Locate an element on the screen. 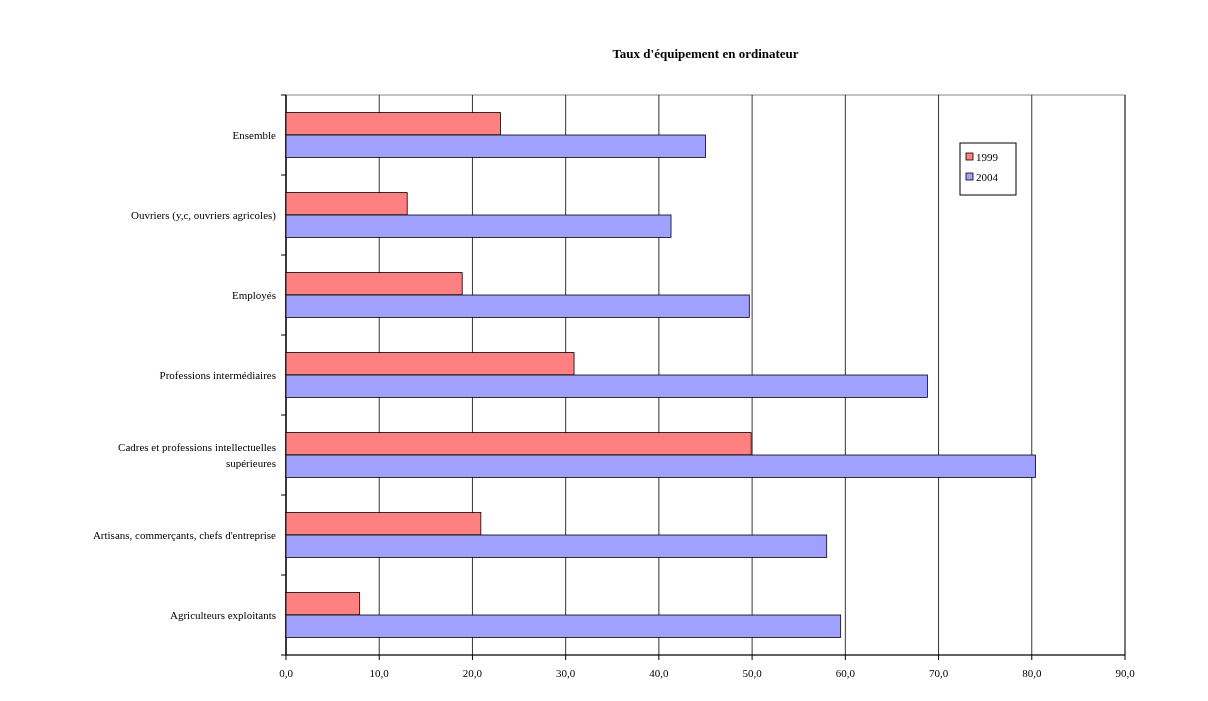 This screenshot has width=1208, height=701. y-tick-label: Artisans, commerçants, chefs d'entreprise is located at coordinates (184, 535).